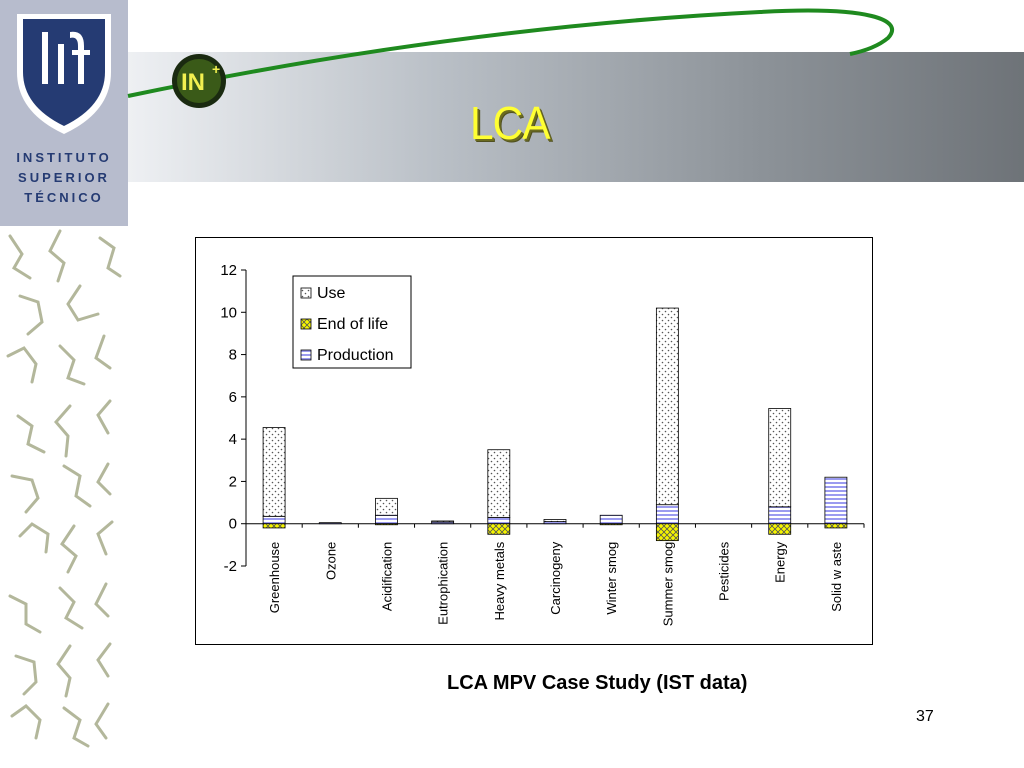  I want to click on slide-title: LCA, so click(510, 123).